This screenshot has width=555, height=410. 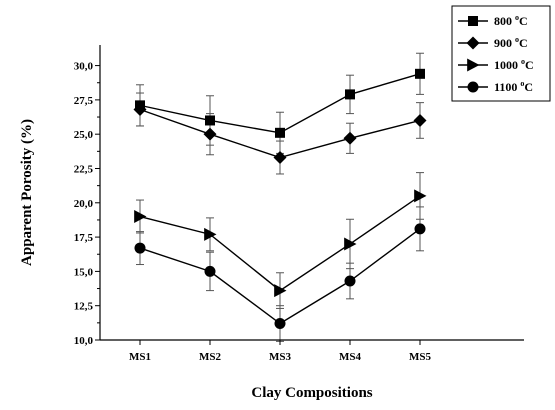 What do you see at coordinates (420, 357) in the screenshot?
I see `x-tick-label: MS5` at bounding box center [420, 357].